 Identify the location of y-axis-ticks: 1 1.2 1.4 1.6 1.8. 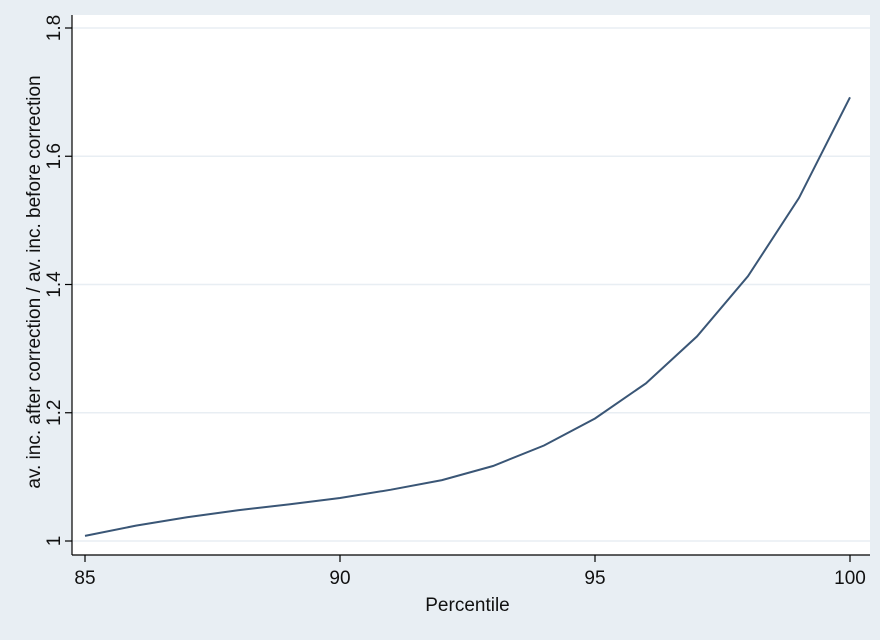
(58, 281).